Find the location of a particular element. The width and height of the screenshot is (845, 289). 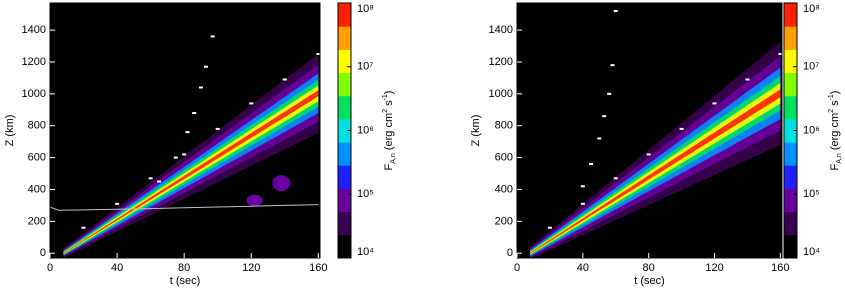

colorbar-label-part: -1 is located at coordinates (385, 97).